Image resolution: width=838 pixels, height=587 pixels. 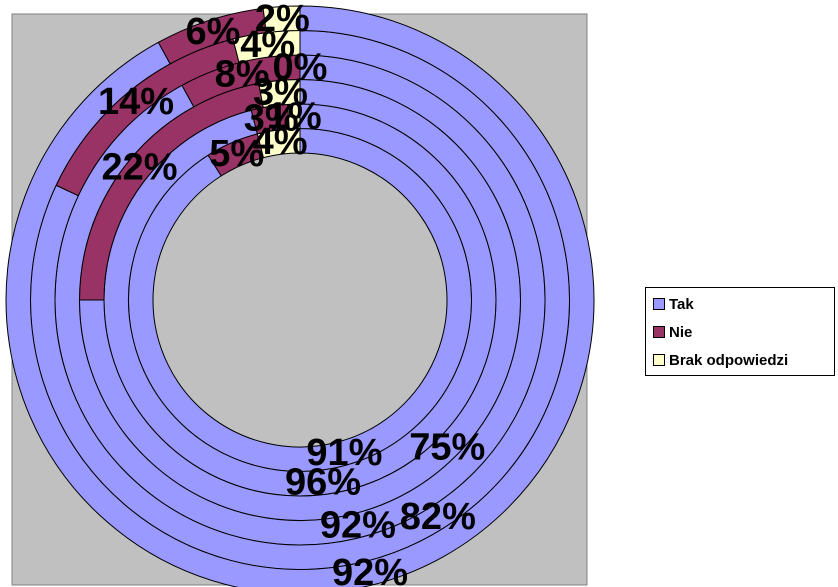 What do you see at coordinates (267, 45) in the screenshot?
I see `ring-5-label-brak-odpowiedzi: 4%` at bounding box center [267, 45].